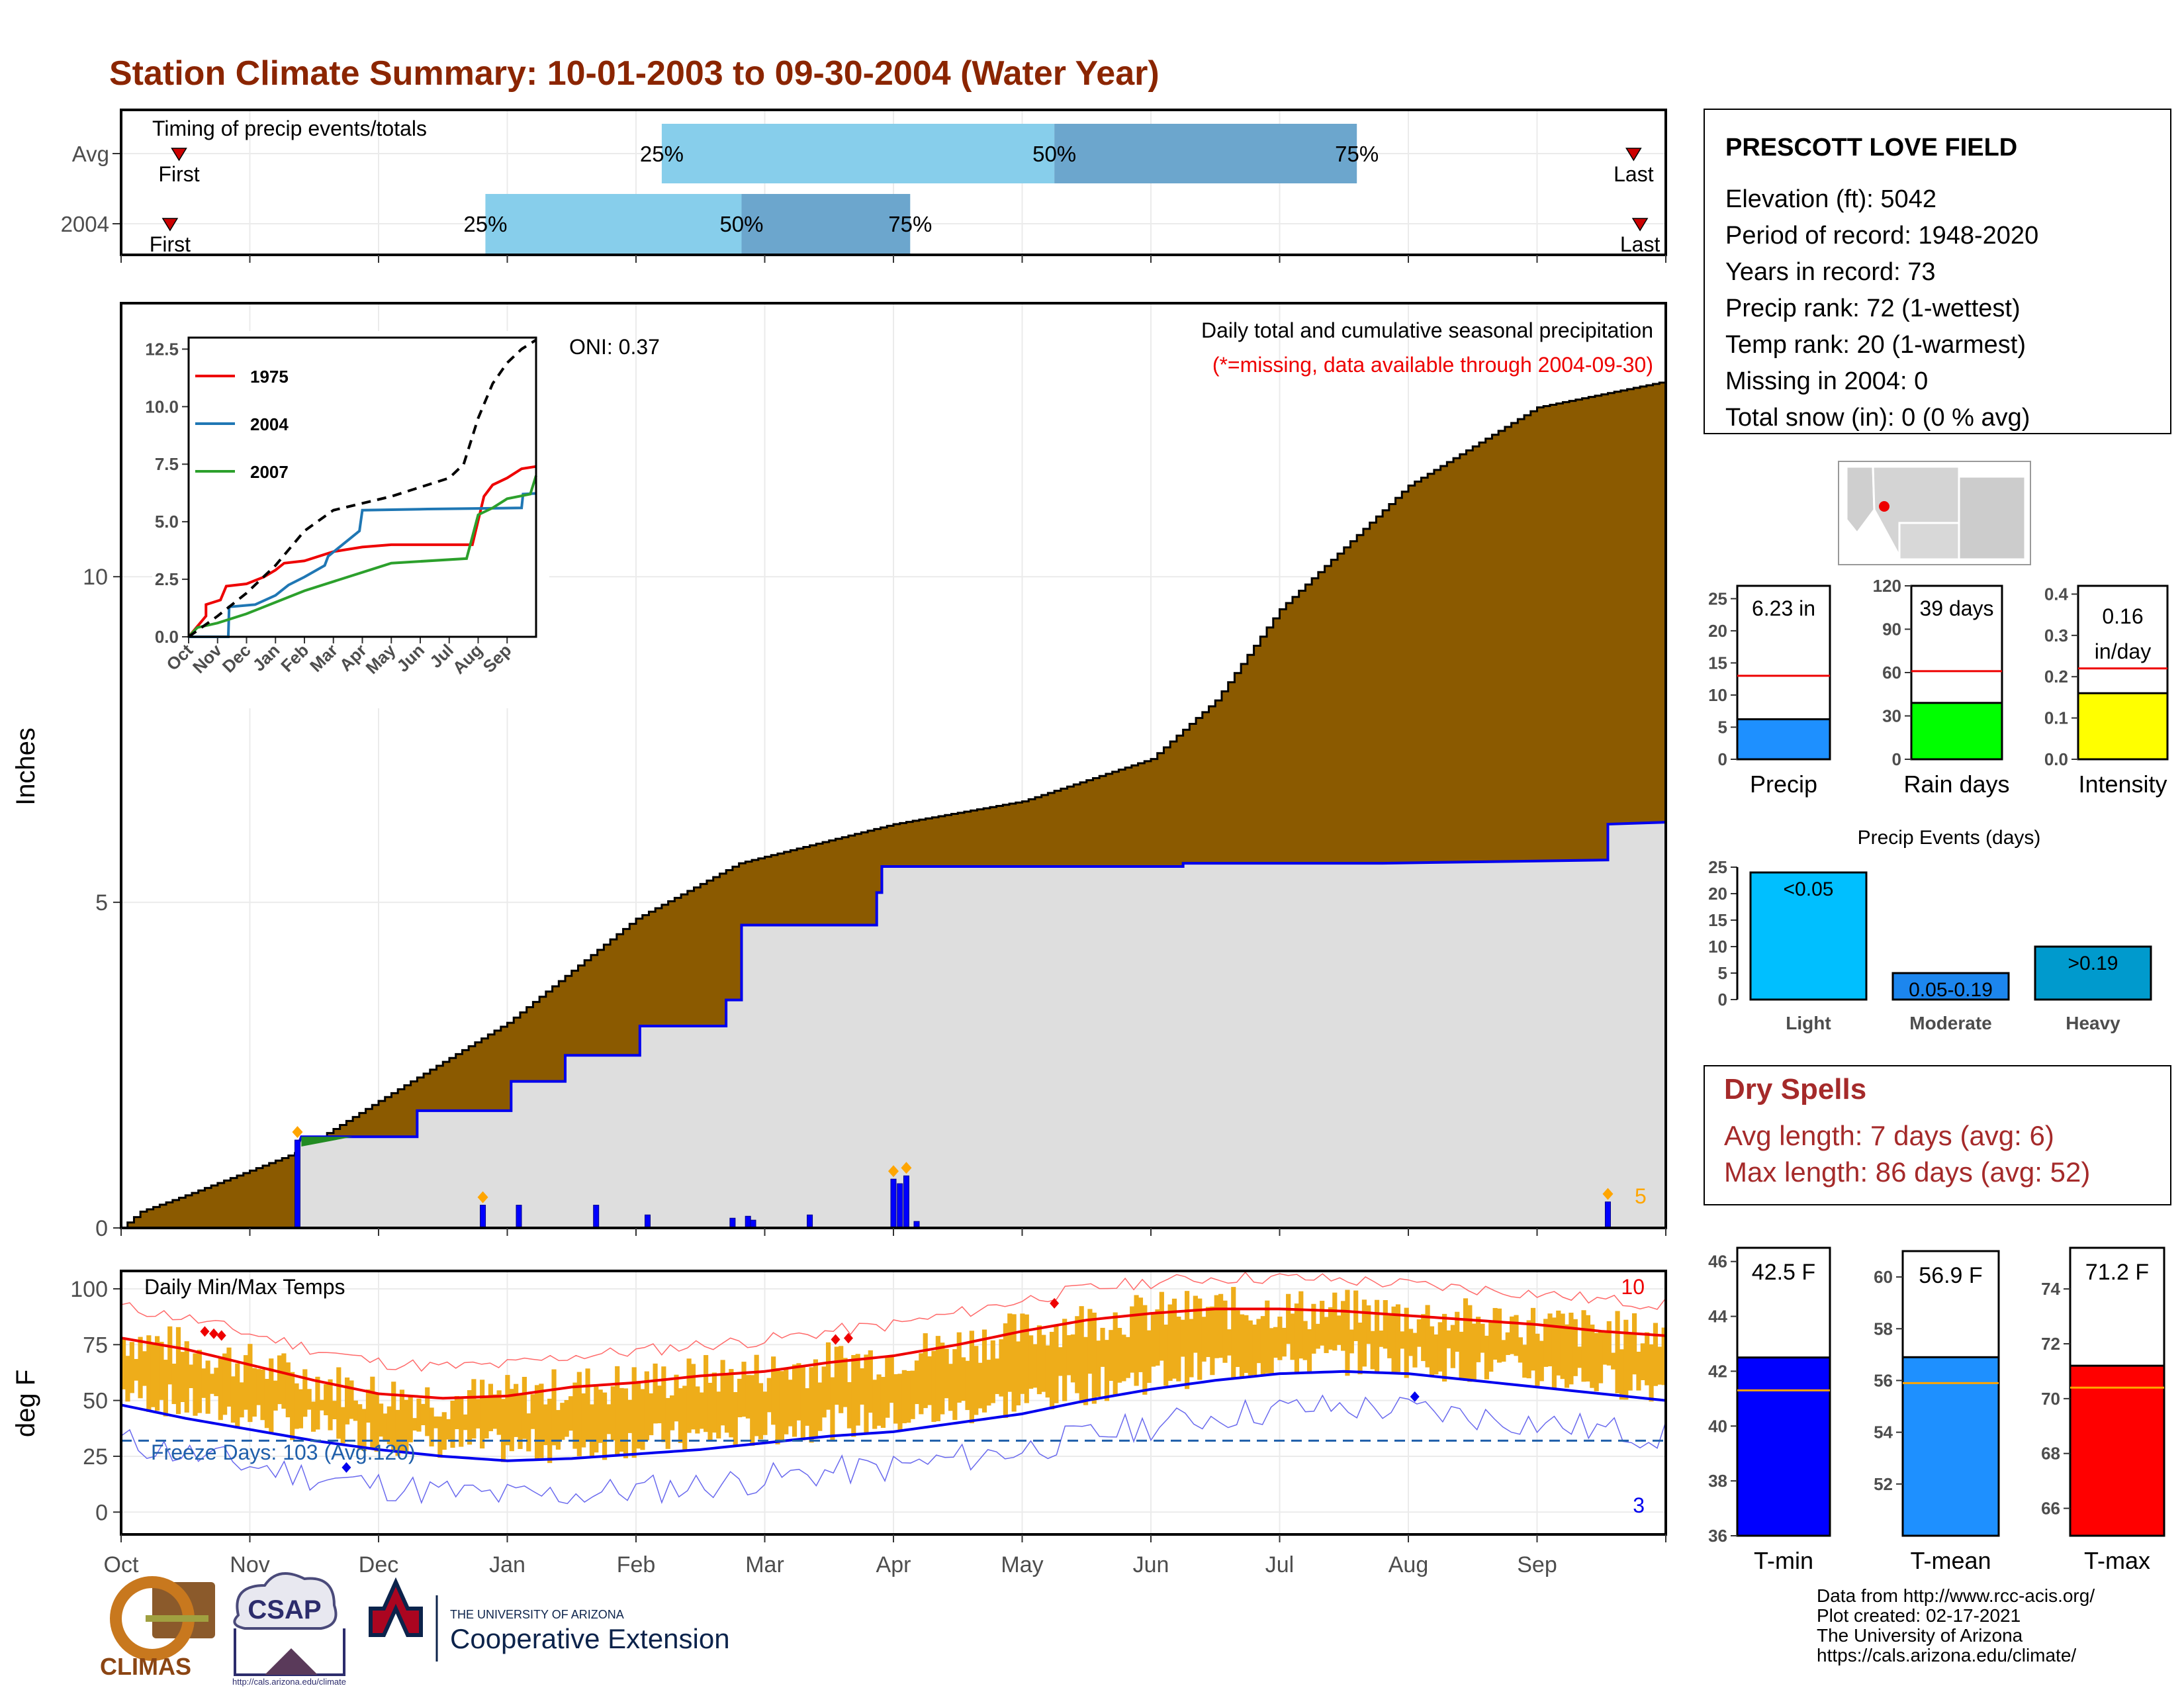 Image resolution: width=2184 pixels, height=1688 pixels. What do you see at coordinates (167, 464) in the screenshot?
I see `inset-ytick-label: 7.5` at bounding box center [167, 464].